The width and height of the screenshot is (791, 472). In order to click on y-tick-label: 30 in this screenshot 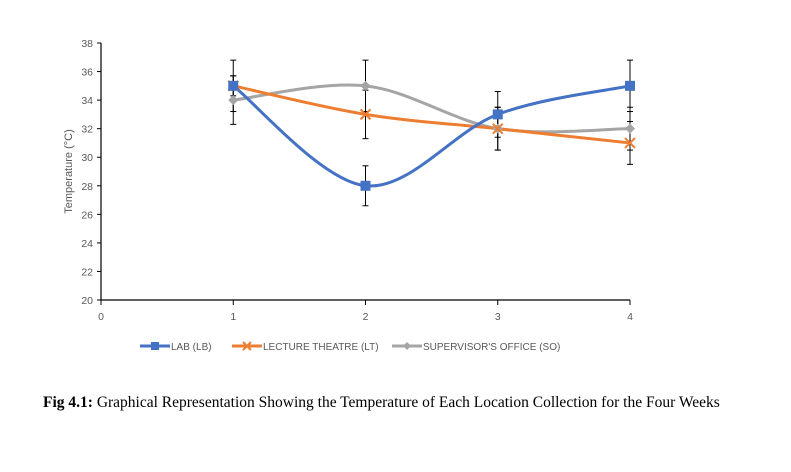, I will do `click(87, 158)`.